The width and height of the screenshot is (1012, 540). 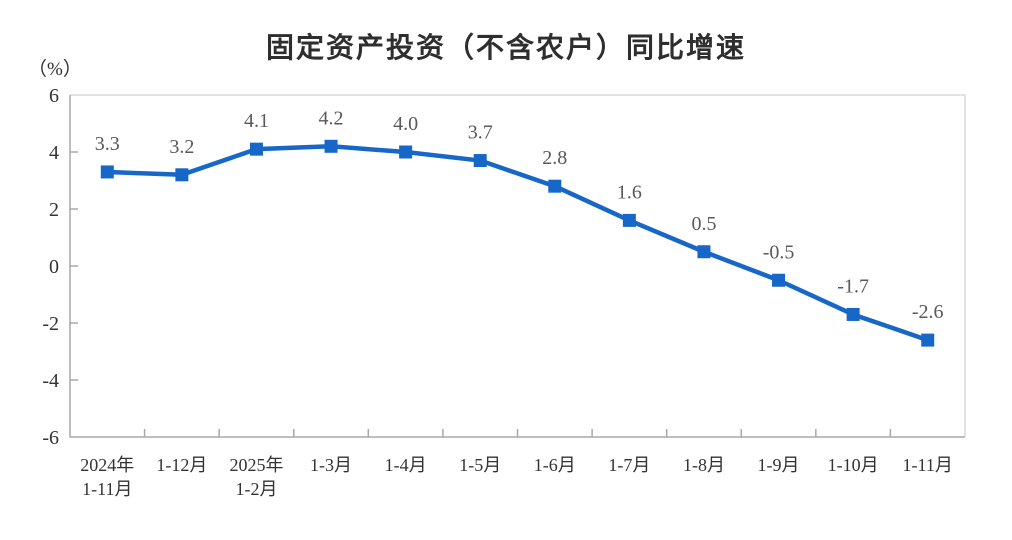 I want to click on y-axis-tick-label: -6, so click(x=50, y=438).